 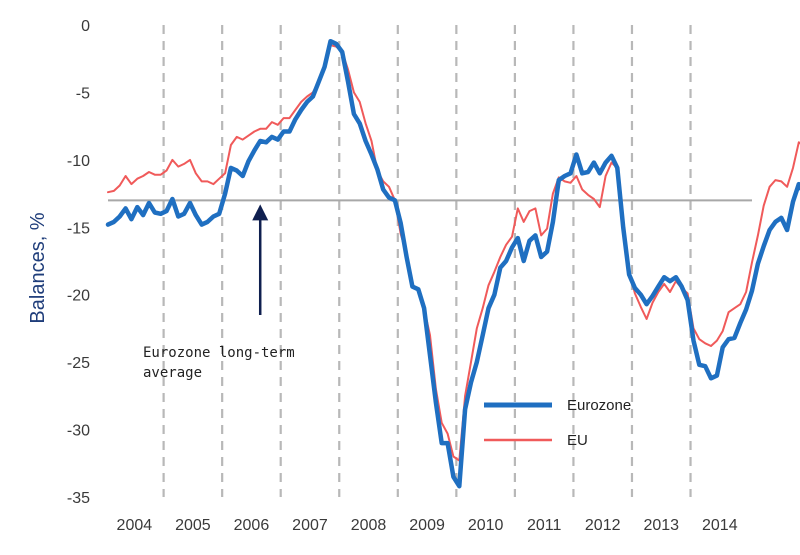 What do you see at coordinates (78, 498) in the screenshot?
I see `y-tick-label: -35` at bounding box center [78, 498].